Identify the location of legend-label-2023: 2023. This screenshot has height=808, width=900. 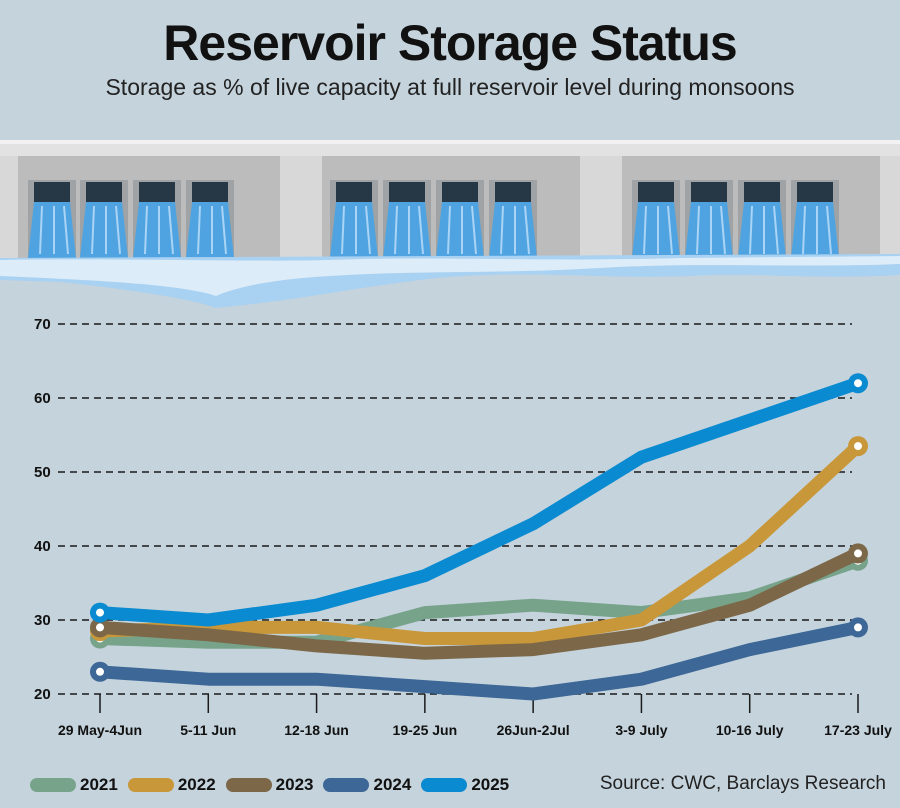
(294, 784).